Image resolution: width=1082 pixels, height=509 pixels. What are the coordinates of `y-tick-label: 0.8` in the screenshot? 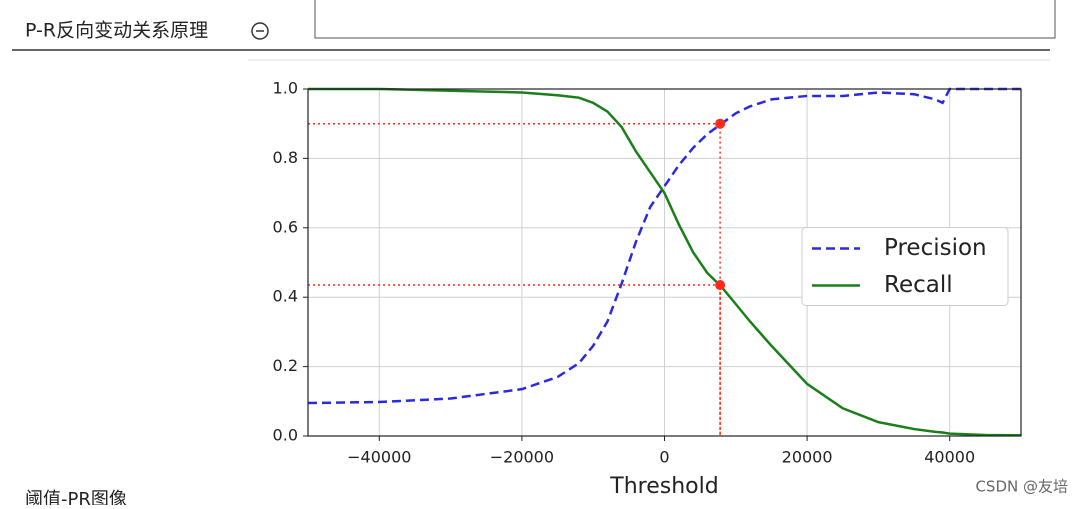 It's located at (285, 157).